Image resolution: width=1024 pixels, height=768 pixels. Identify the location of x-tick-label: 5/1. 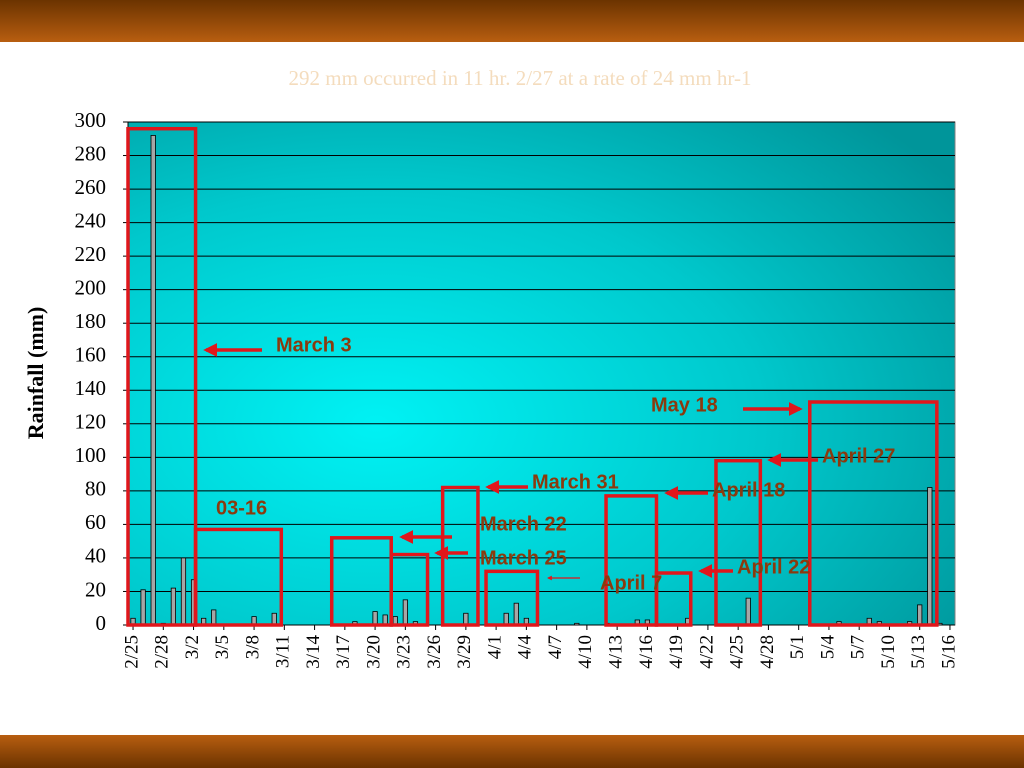
(797, 647).